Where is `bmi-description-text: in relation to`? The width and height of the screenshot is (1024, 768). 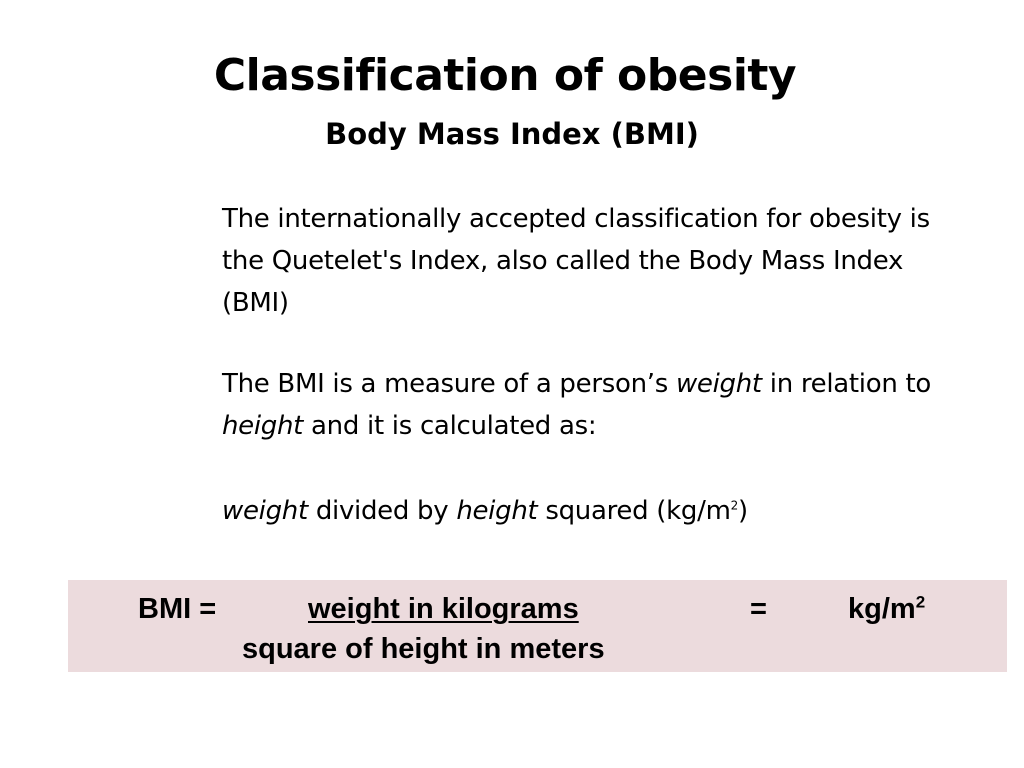
bmi-description-text: in relation to is located at coordinates (846, 384).